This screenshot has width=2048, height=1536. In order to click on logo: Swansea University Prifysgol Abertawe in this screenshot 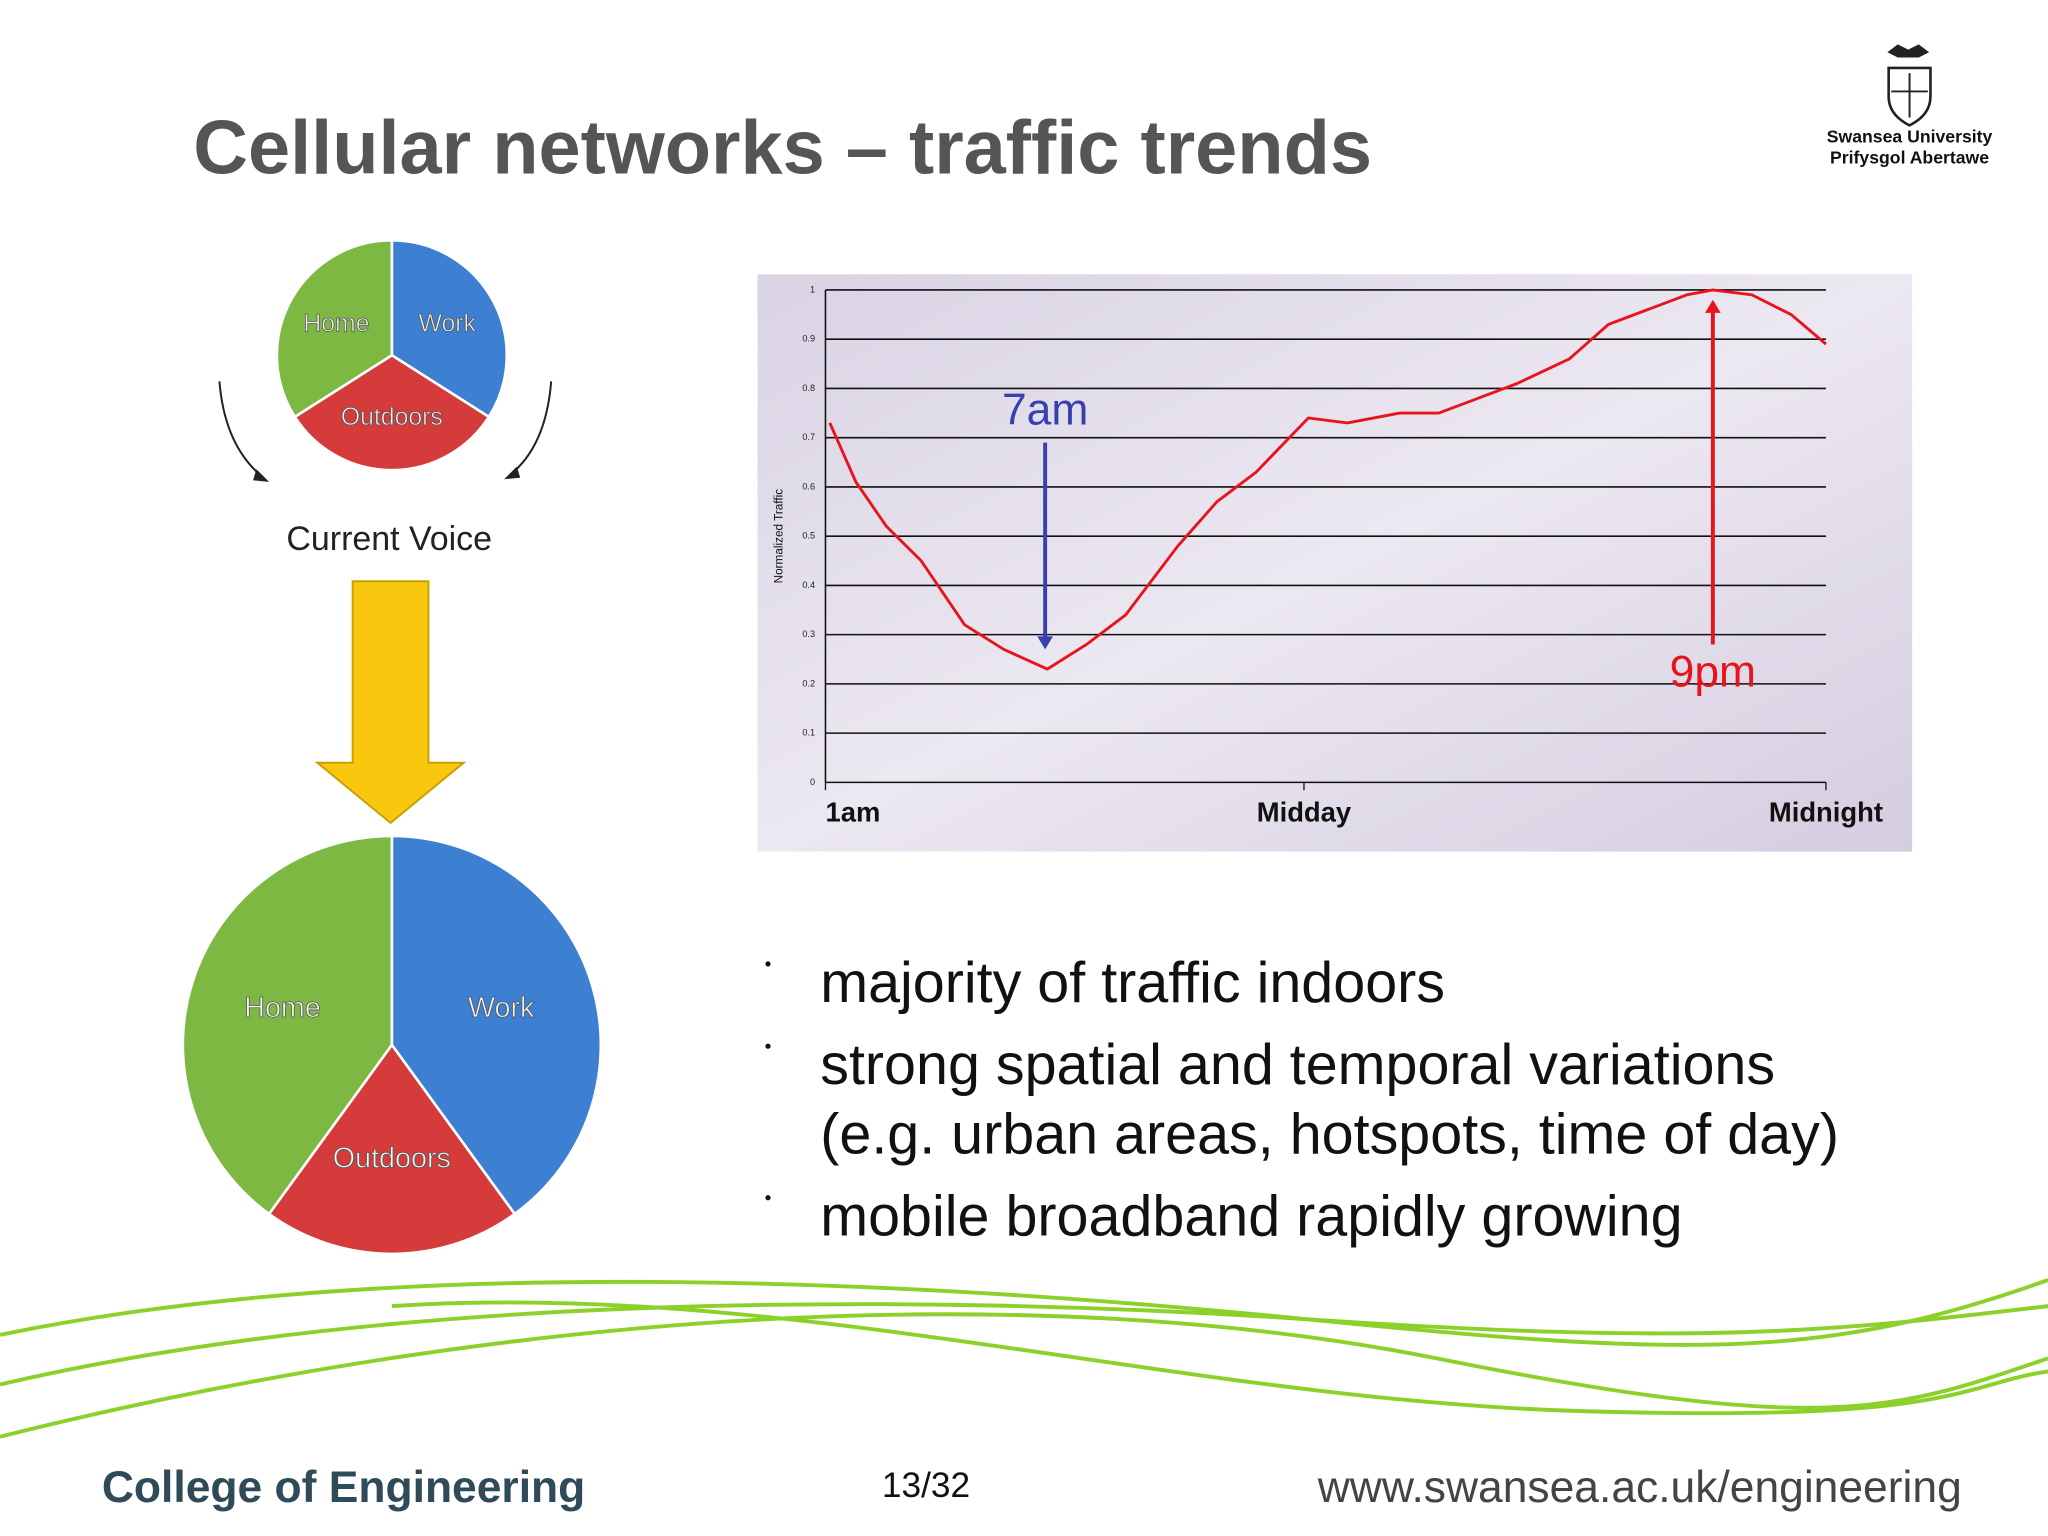, I will do `click(1910, 105)`.